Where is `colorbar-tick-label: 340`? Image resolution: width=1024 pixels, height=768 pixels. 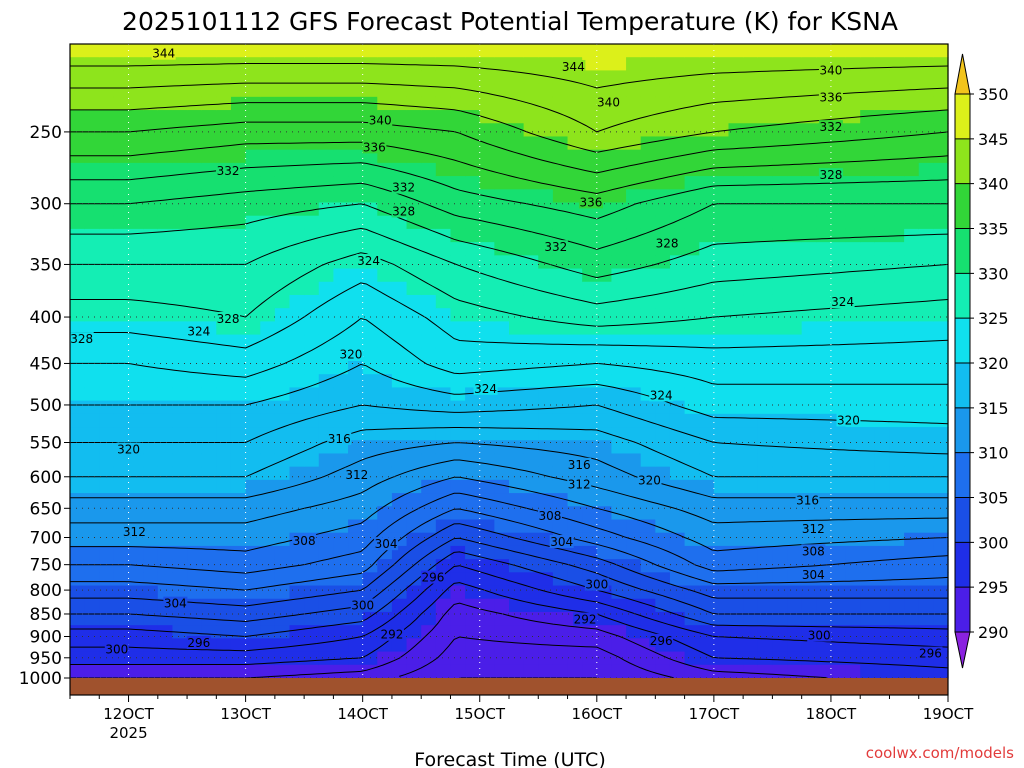 colorbar-tick-label: 340 is located at coordinates (993, 184).